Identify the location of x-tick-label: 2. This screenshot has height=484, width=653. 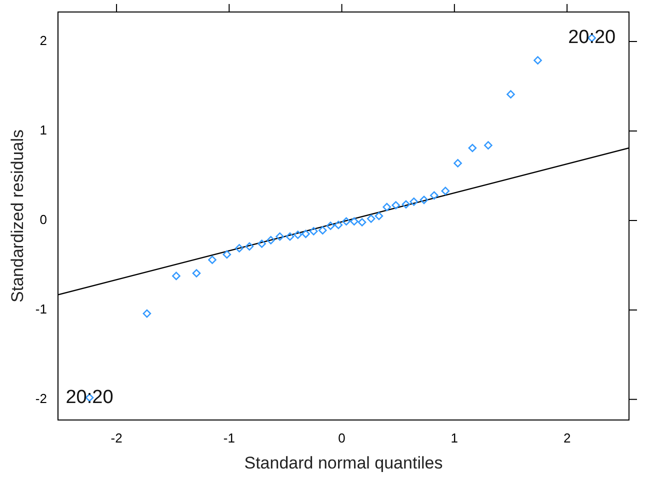
(567, 438).